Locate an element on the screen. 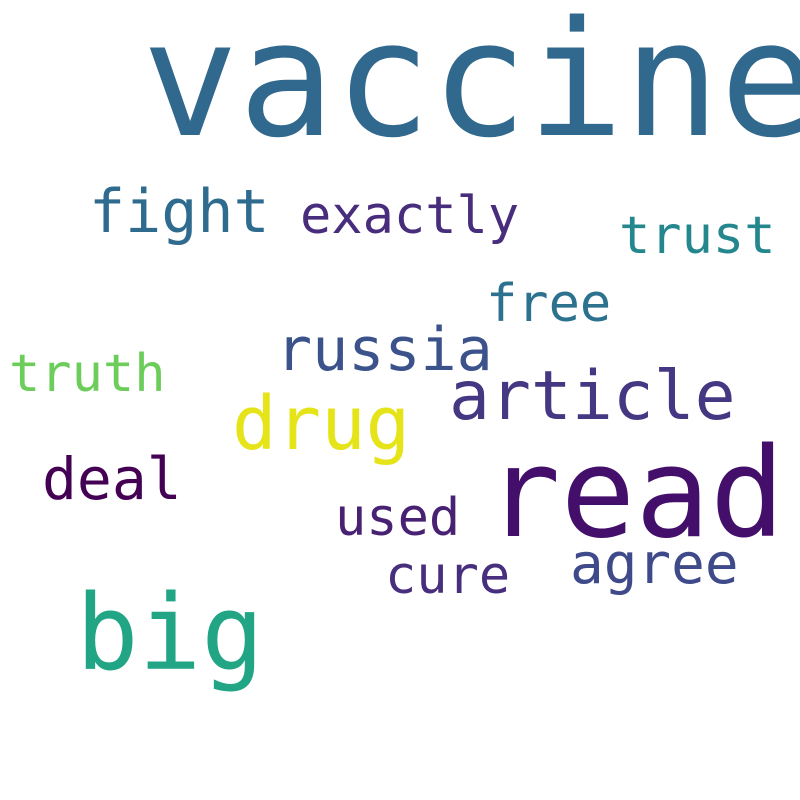 The height and width of the screenshot is (800, 800). word-big: big is located at coordinates (170, 633).